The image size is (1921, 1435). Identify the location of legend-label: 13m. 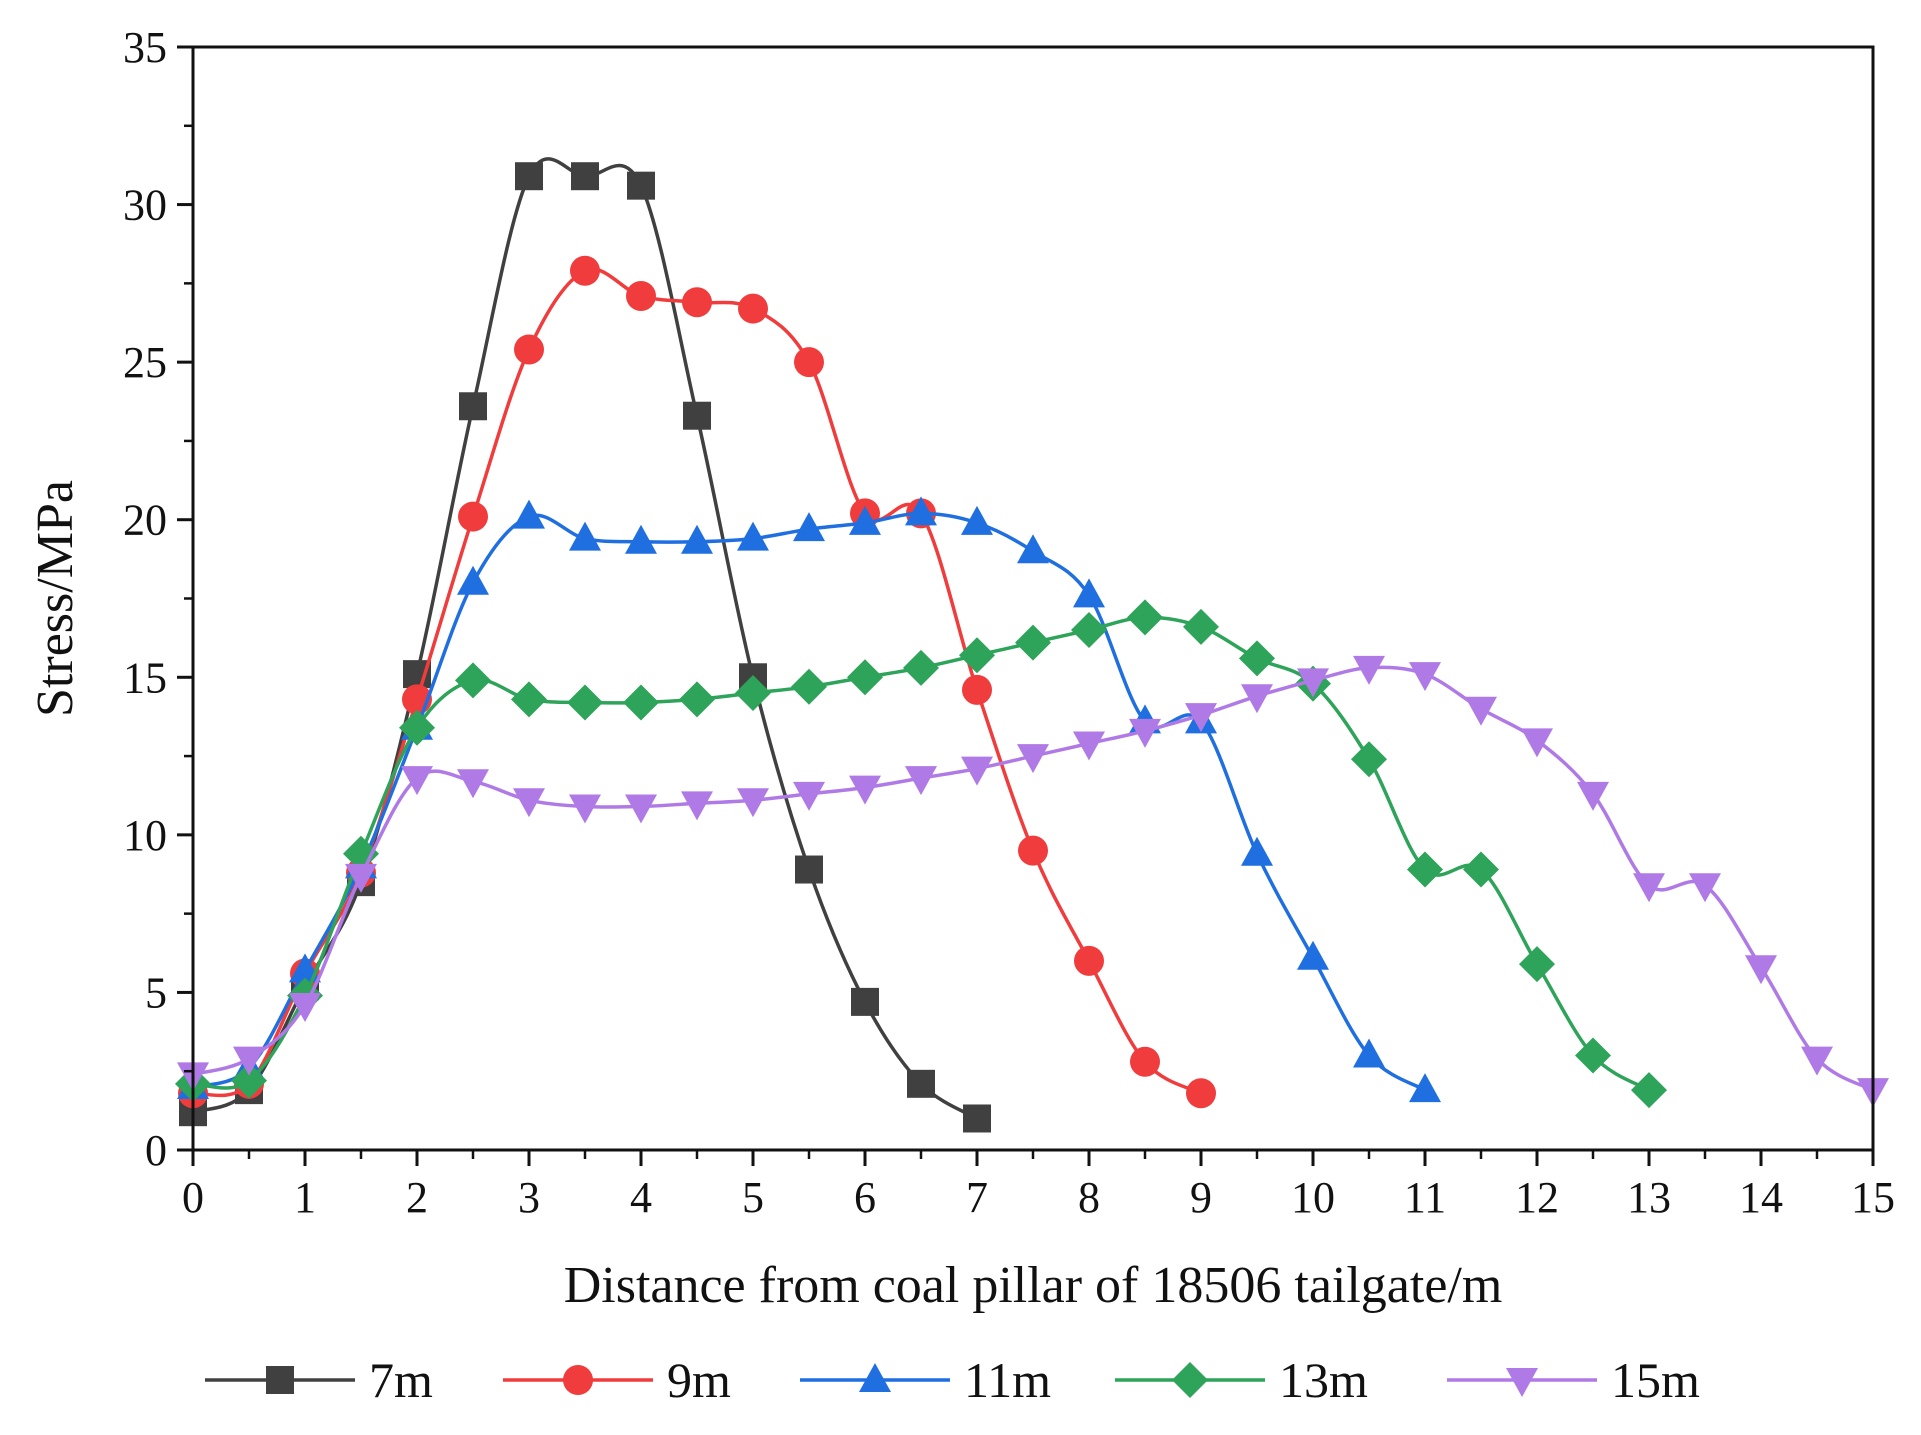
(1323, 1380).